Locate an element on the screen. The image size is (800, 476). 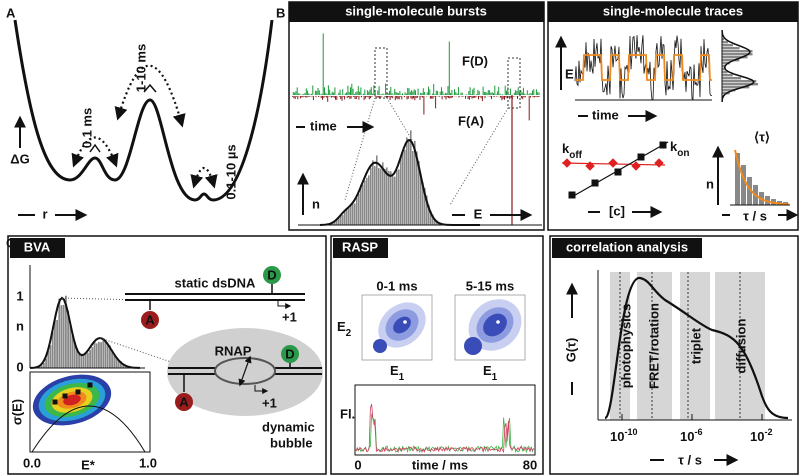
tick-label: 80 is located at coordinates (530, 464).